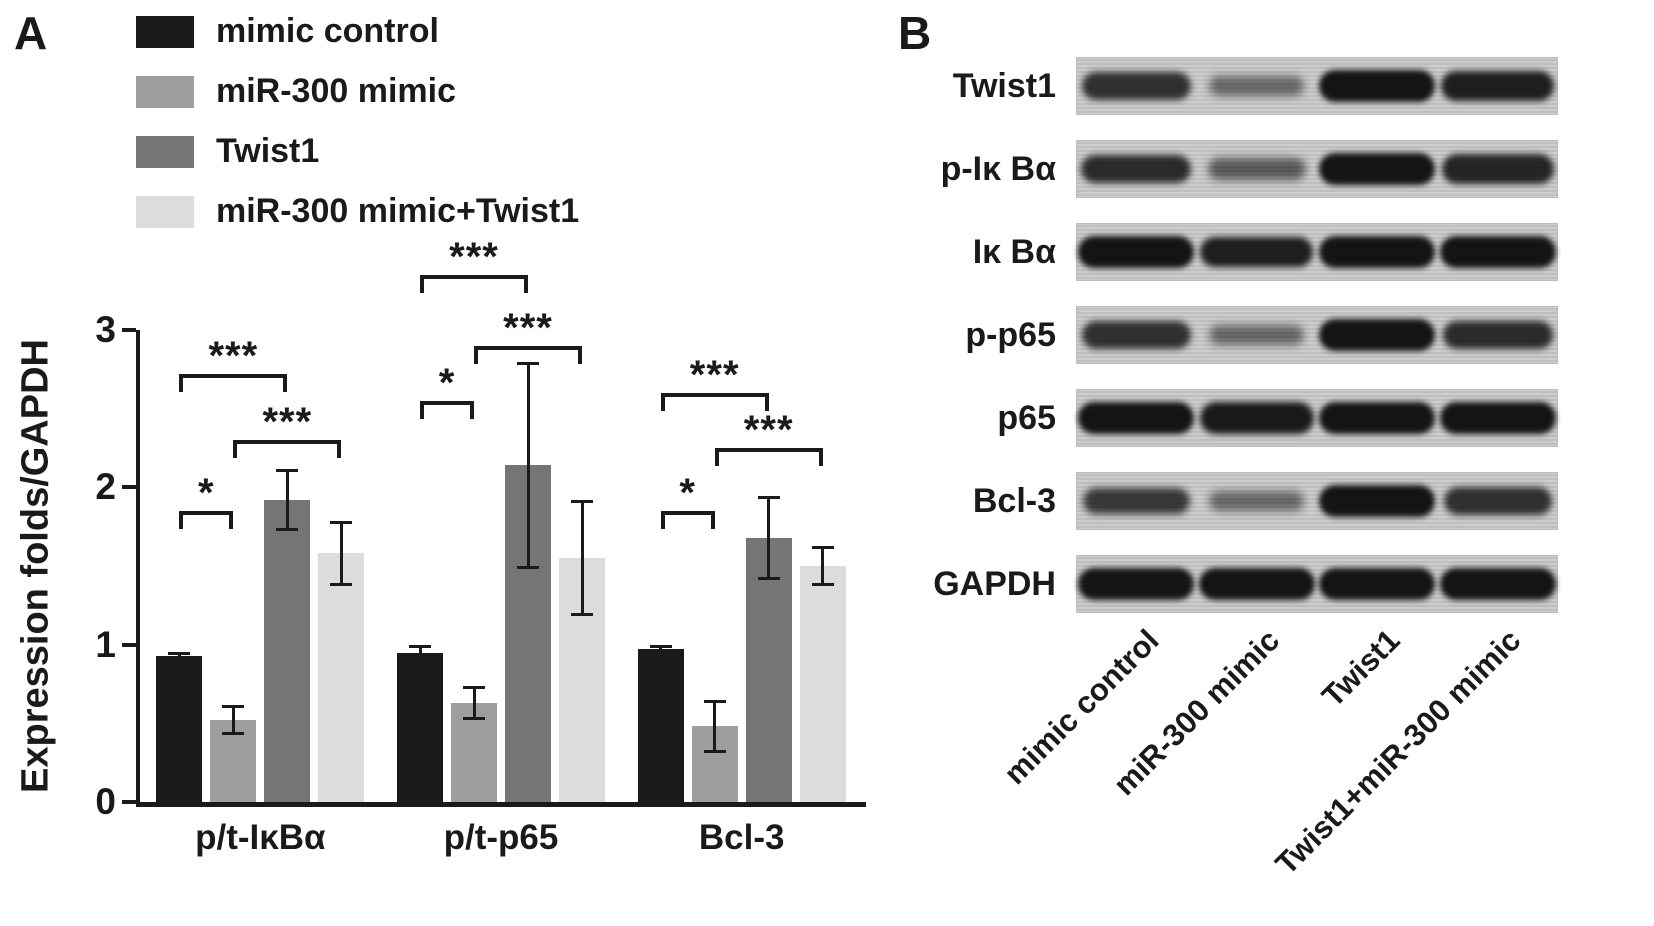  I want to click on blot-row-label: Iκ Bα, so click(1014, 252).